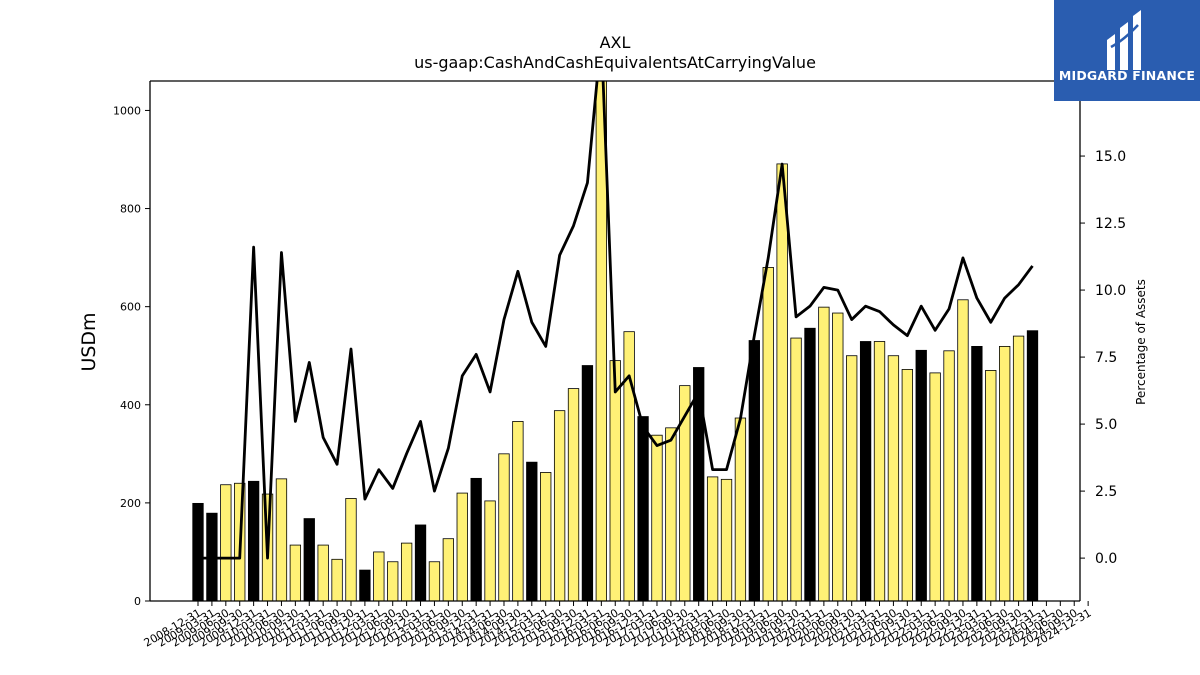 This screenshot has height=675, width=1200. What do you see at coordinates (1127, 75) in the screenshot?
I see `logo-text: MIDGARD FINANCE` at bounding box center [1127, 75].